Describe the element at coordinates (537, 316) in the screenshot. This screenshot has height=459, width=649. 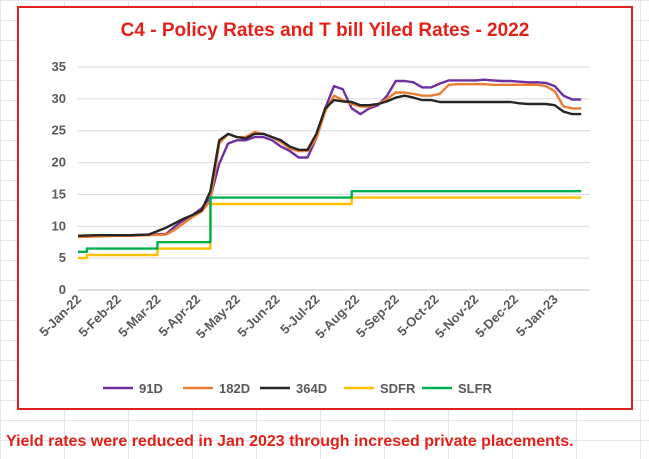
I see `x-tick-label: 5-Jan-23` at that location.